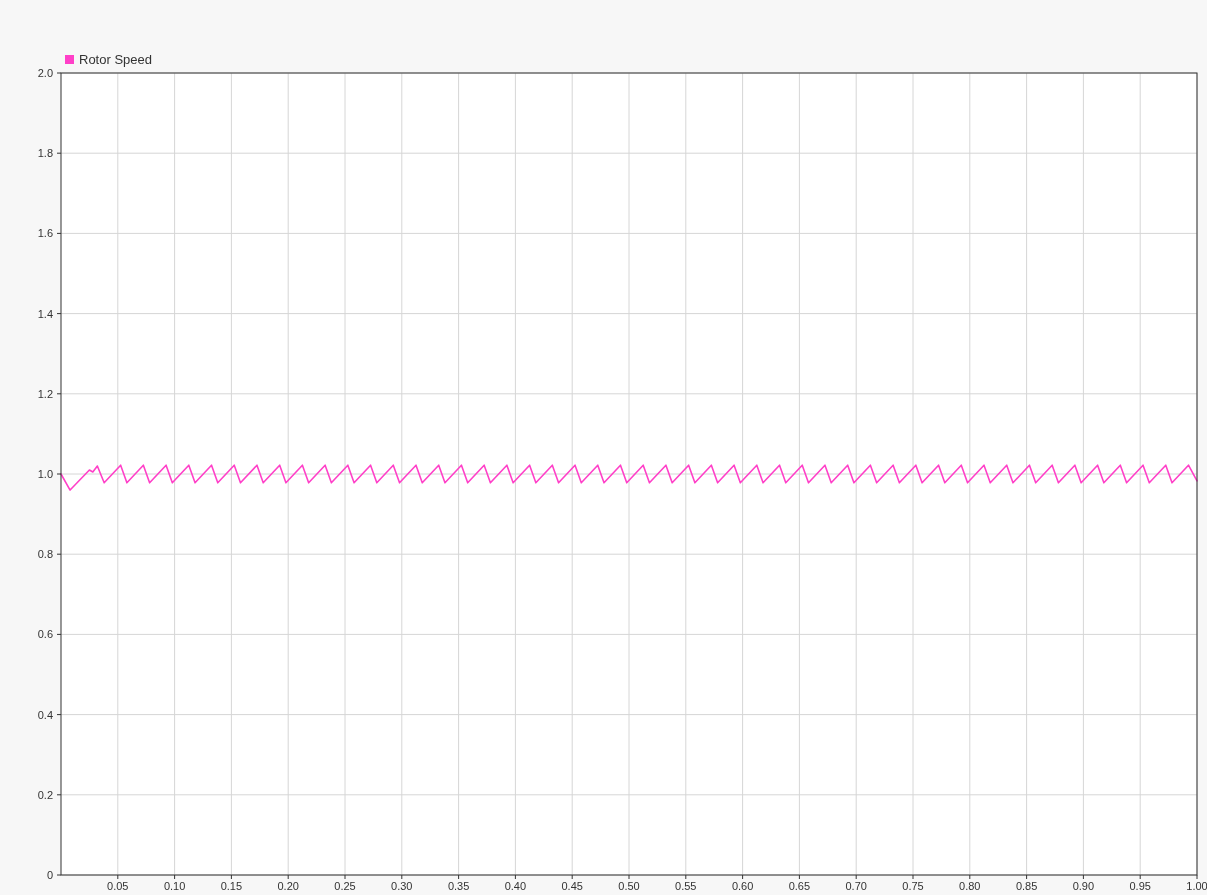 The width and height of the screenshot is (1207, 895). What do you see at coordinates (345, 886) in the screenshot?
I see `x-tick-label: 0.25` at bounding box center [345, 886].